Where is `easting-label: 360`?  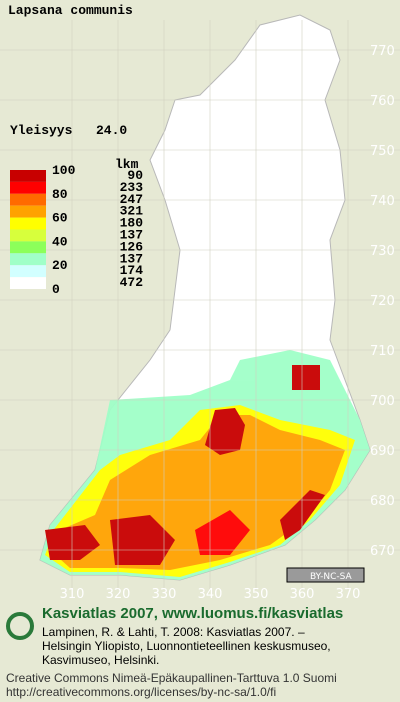 easting-label: 360 is located at coordinates (302, 594).